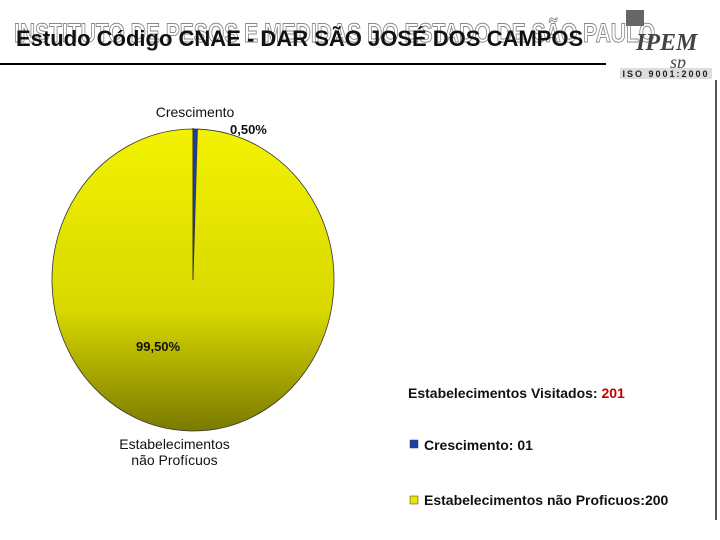 The width and height of the screenshot is (720, 540). I want to click on summary-value: 201, so click(613, 393).